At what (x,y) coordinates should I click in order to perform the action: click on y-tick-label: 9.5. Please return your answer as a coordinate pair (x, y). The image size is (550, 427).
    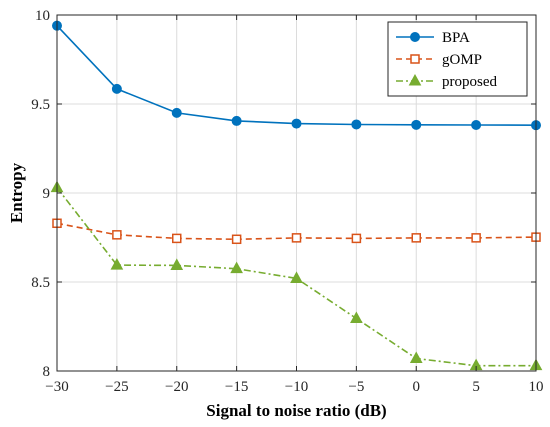
    Looking at the image, I should click on (40, 105).